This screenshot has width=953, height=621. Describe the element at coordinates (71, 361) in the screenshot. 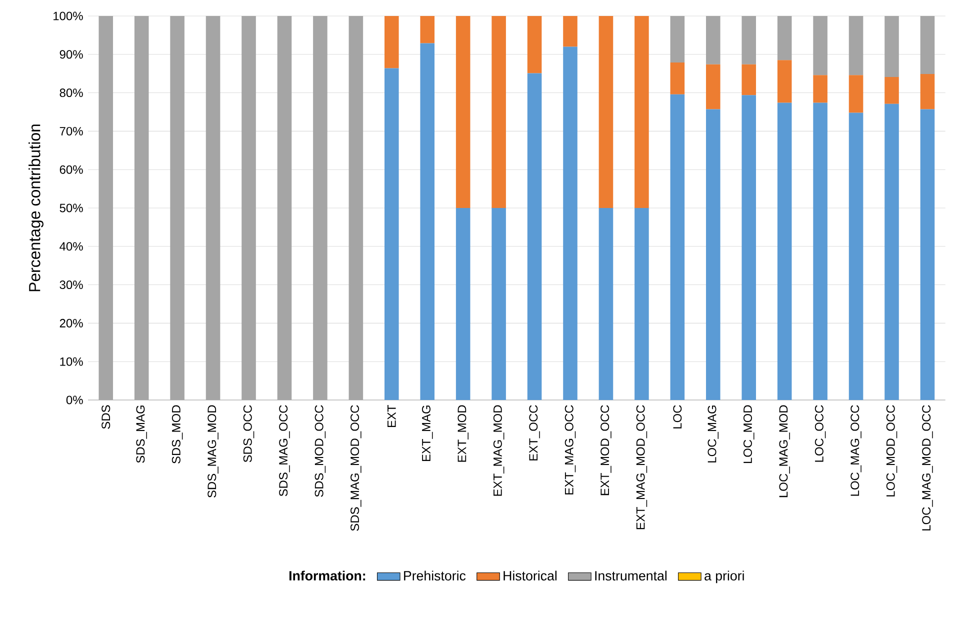

I see `y-tick-label: 10%` at that location.